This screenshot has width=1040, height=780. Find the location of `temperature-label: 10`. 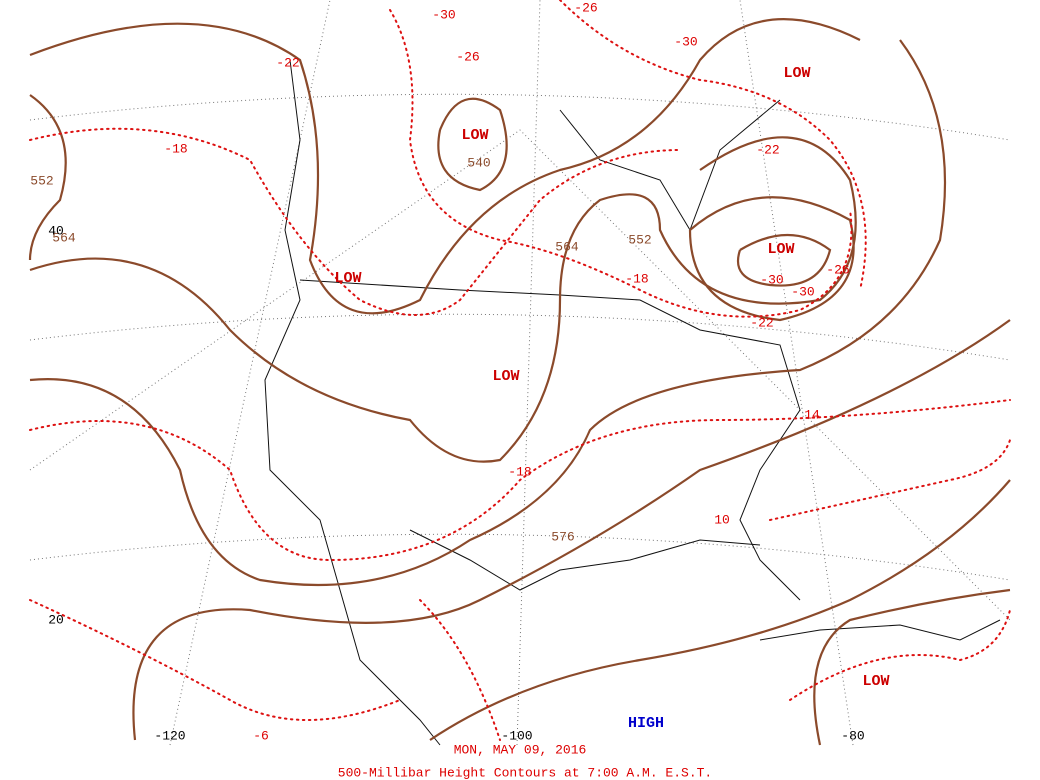

temperature-label: 10 is located at coordinates (722, 519).